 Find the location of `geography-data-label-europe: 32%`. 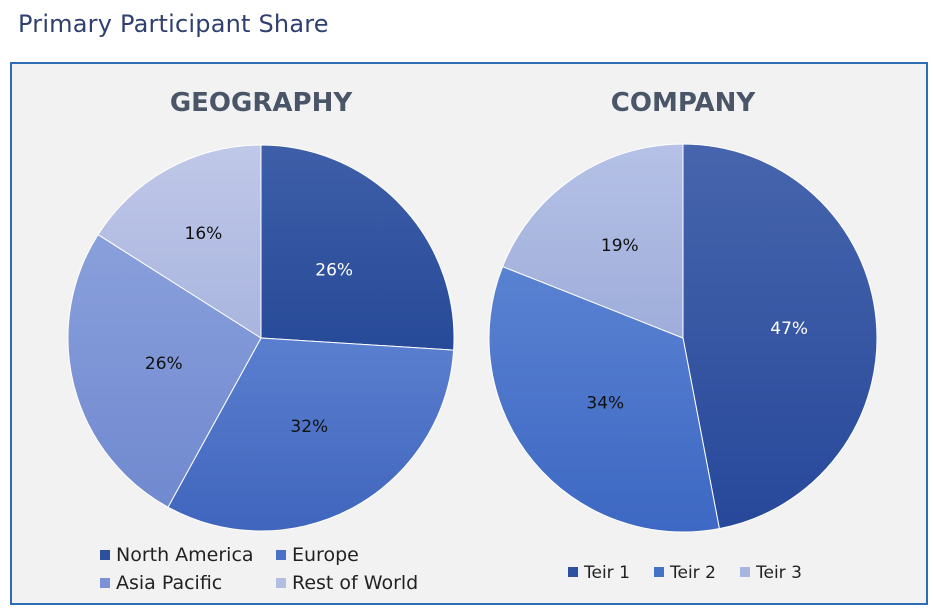

geography-data-label-europe: 32% is located at coordinates (309, 427).